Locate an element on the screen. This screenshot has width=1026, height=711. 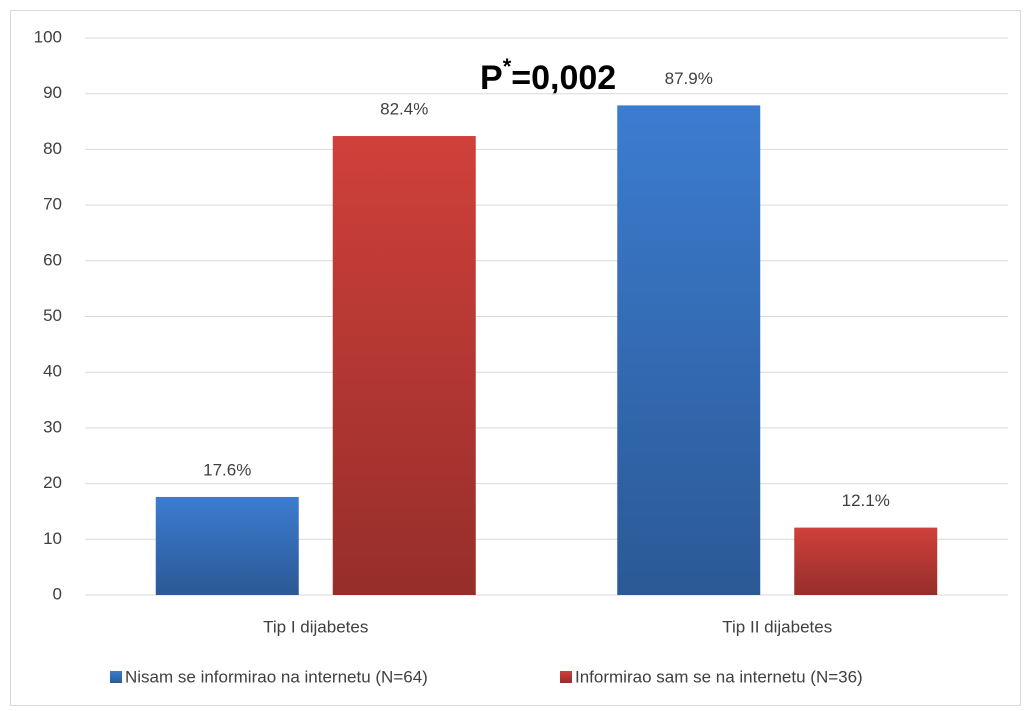
y-tick-label: 0 is located at coordinates (57, 593).